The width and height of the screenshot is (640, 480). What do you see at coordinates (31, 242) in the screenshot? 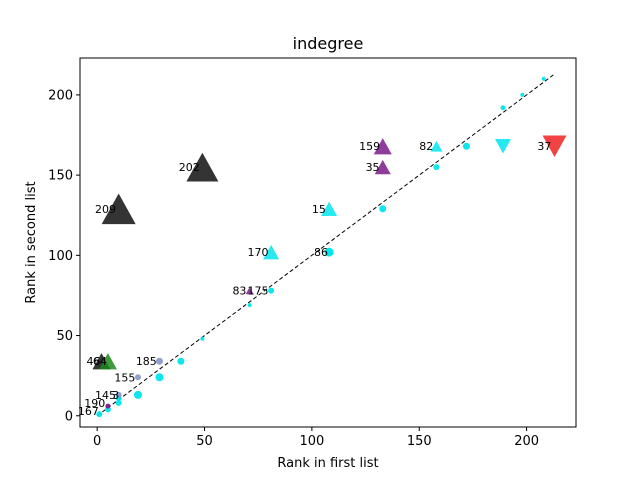
I see `y-axis-label: Rank in second list` at bounding box center [31, 242].